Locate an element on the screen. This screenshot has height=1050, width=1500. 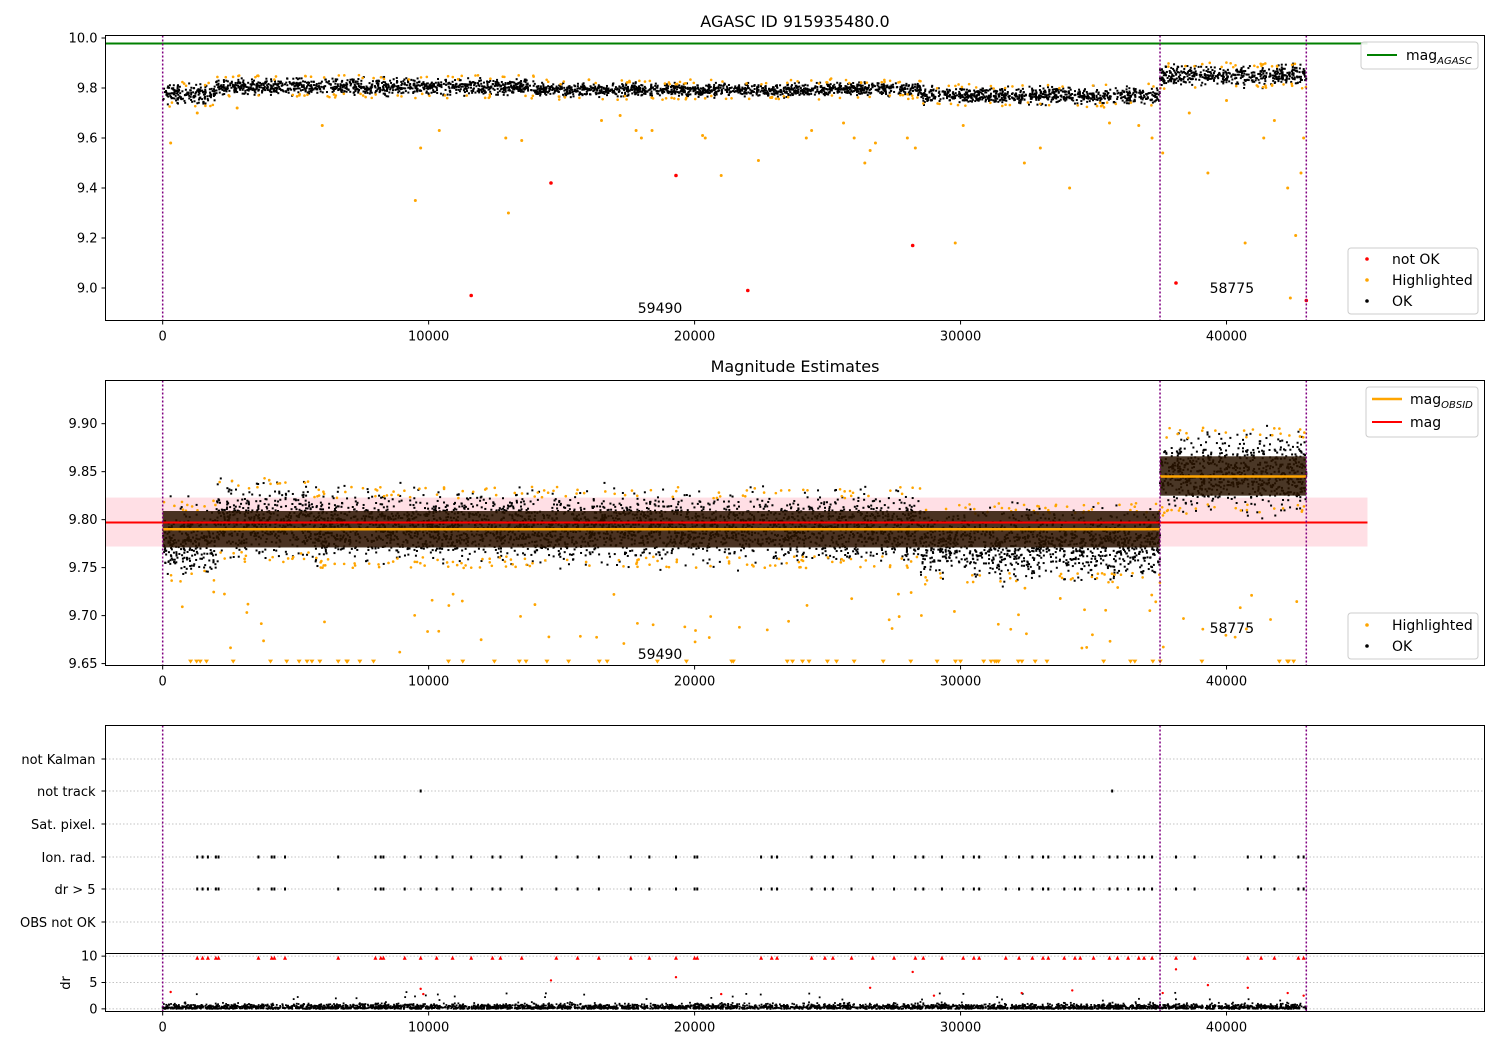
obs-annotation: 58775 is located at coordinates (1232, 289).